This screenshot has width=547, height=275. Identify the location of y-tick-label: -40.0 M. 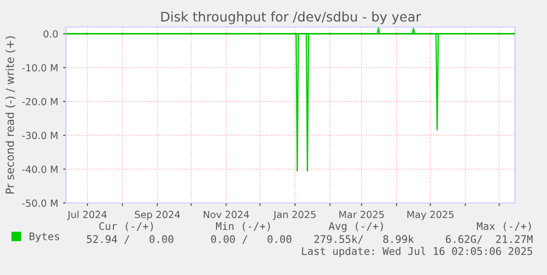
(40, 169).